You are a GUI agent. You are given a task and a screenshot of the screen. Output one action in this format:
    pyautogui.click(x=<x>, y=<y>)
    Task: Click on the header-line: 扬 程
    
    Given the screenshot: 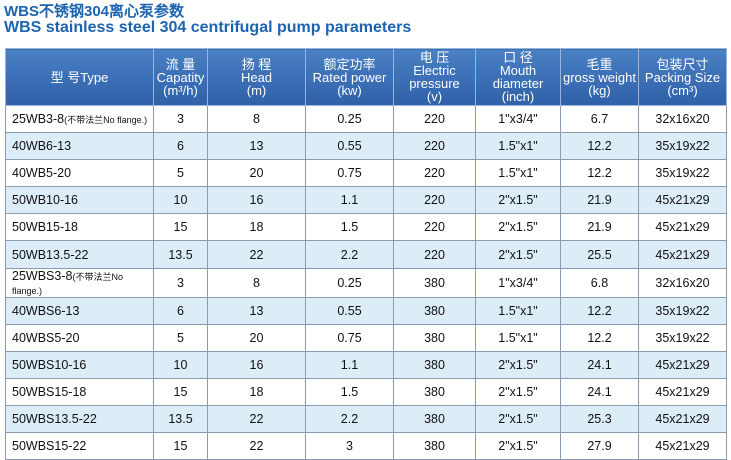 What is the action you would take?
    pyautogui.click(x=256, y=64)
    